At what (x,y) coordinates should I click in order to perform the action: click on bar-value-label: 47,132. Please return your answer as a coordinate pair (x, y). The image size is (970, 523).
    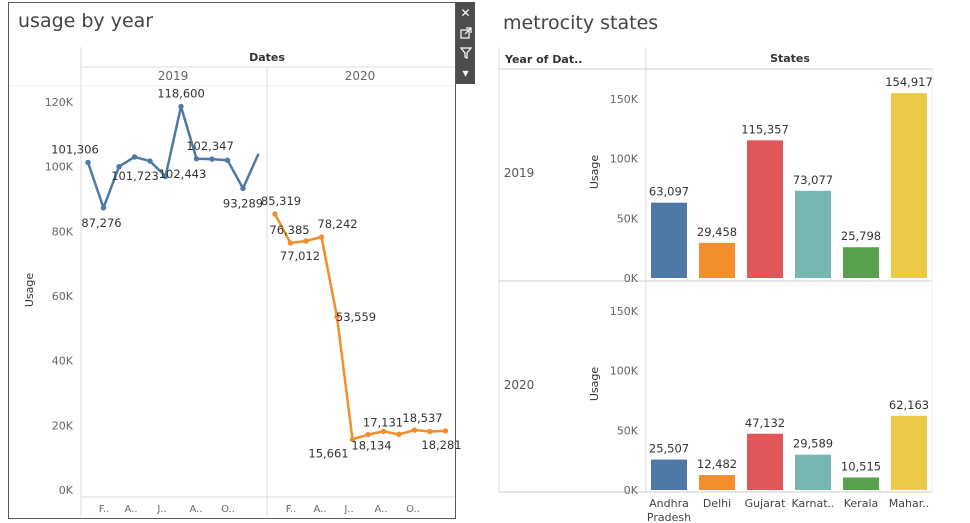
    Looking at the image, I should click on (765, 423).